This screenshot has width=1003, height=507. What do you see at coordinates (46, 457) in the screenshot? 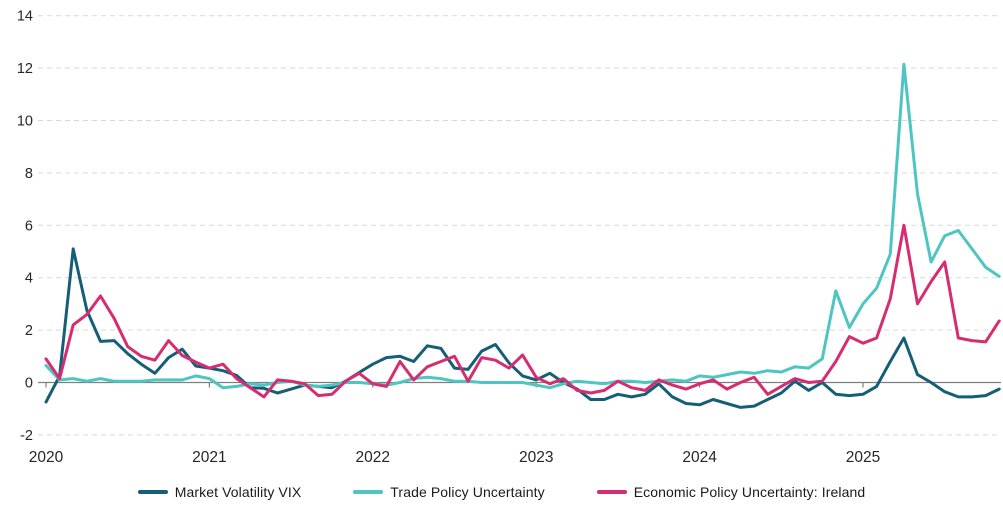
I see `x-tick-label: 2020` at bounding box center [46, 457].